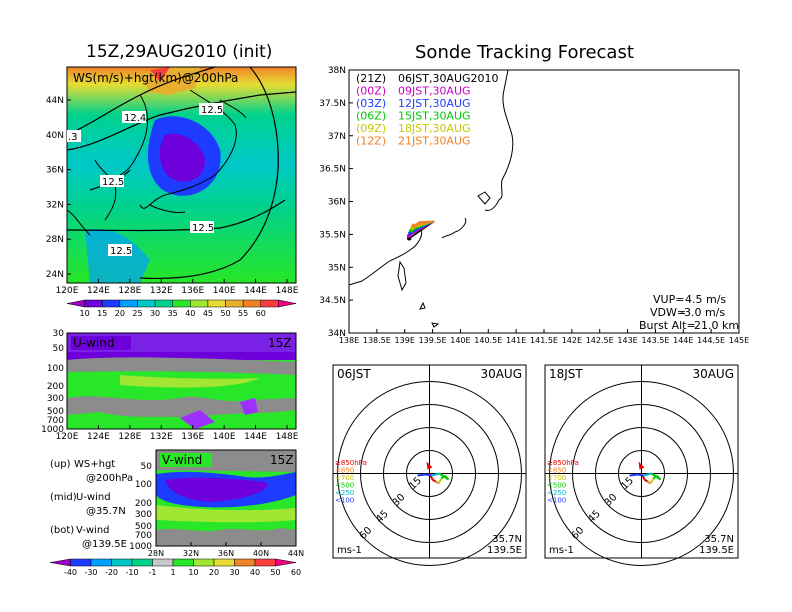 The image size is (792, 612). What do you see at coordinates (641, 465) in the screenshot?
I see `hodo-surface-marker` at bounding box center [641, 465].